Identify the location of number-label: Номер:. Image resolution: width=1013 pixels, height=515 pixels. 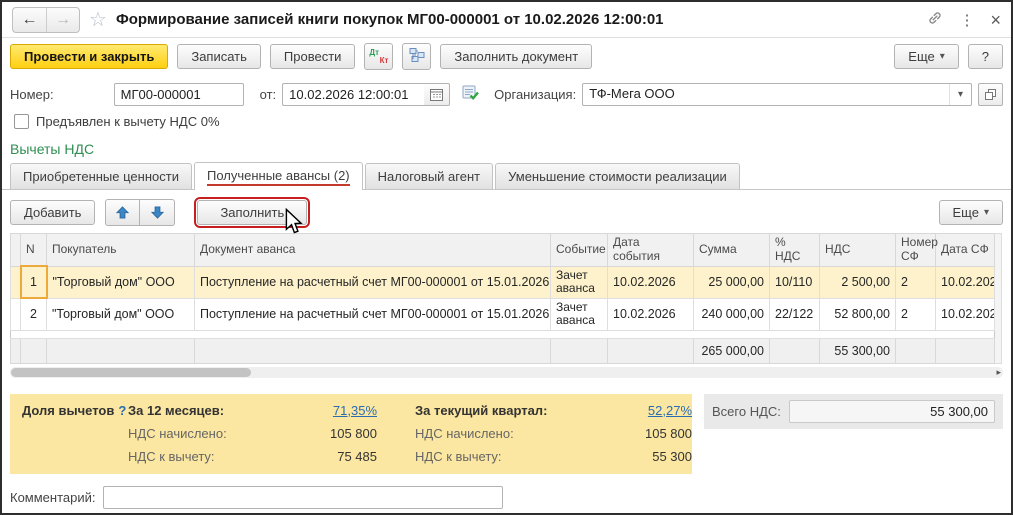
(32, 94).